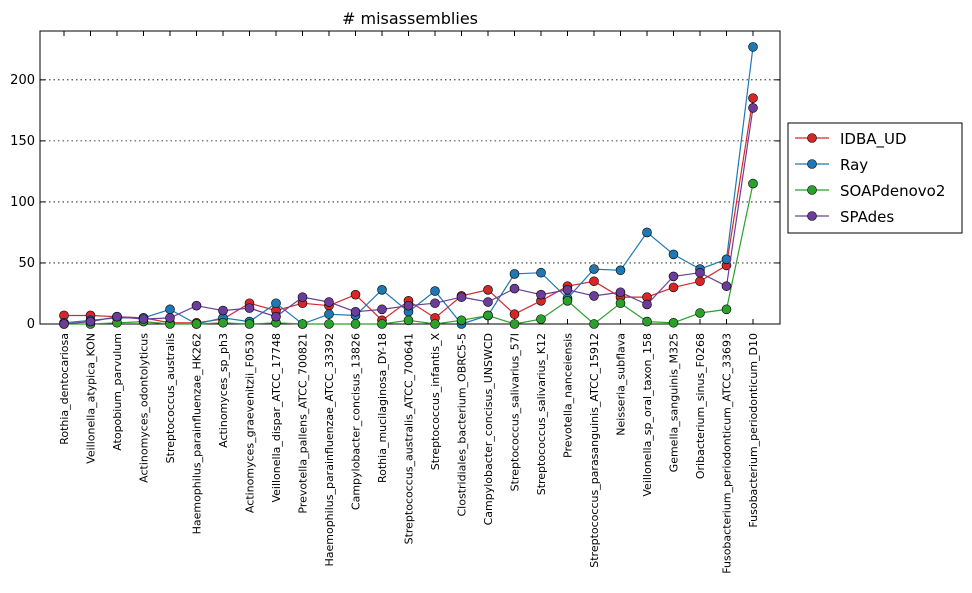  Describe the element at coordinates (144, 408) in the screenshot. I see `x-tick-label: Actinomyces_odontolyticus` at that location.